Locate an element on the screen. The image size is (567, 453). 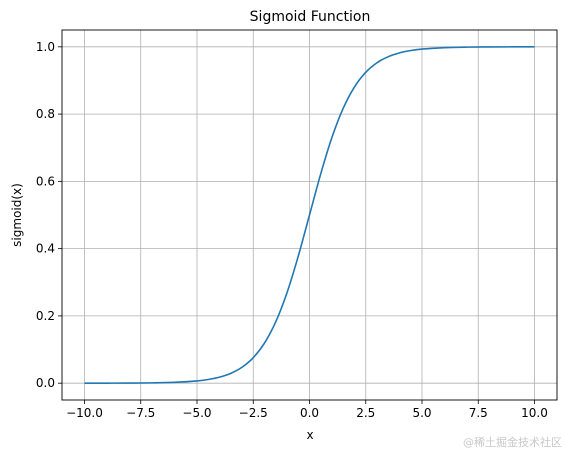
chart-title: Sigmoid Function is located at coordinates (310, 17).